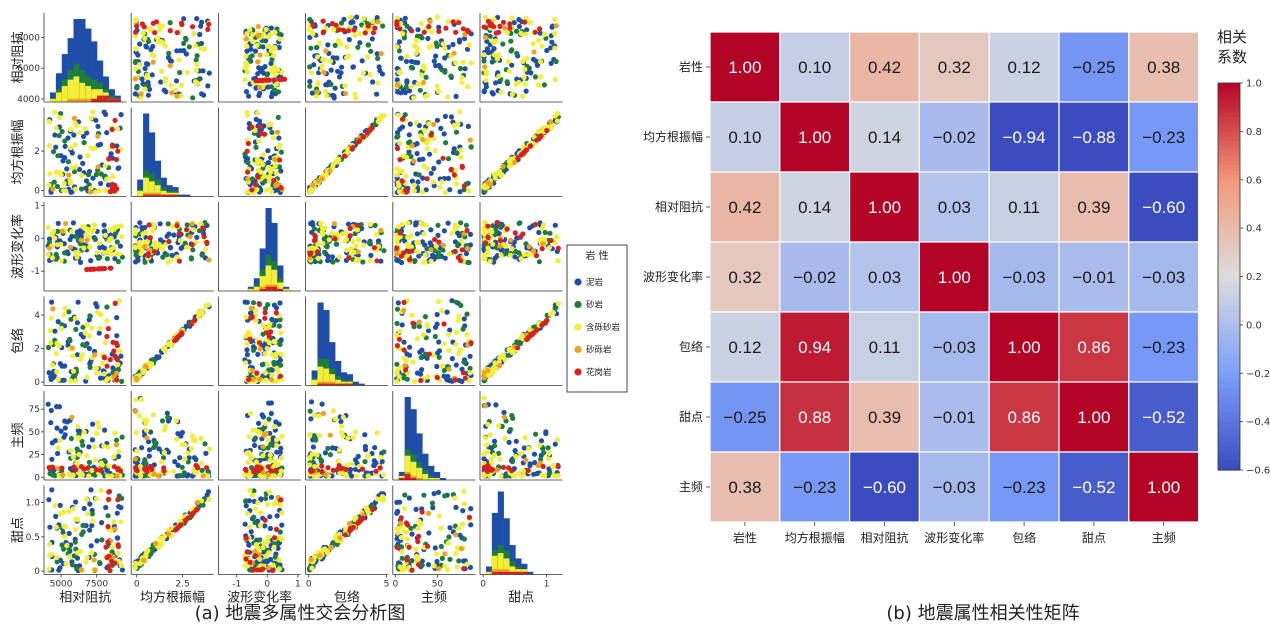 The image size is (1270, 631). Describe the element at coordinates (1163, 67) in the screenshot. I see `heatmap-value: 0.38` at that location.